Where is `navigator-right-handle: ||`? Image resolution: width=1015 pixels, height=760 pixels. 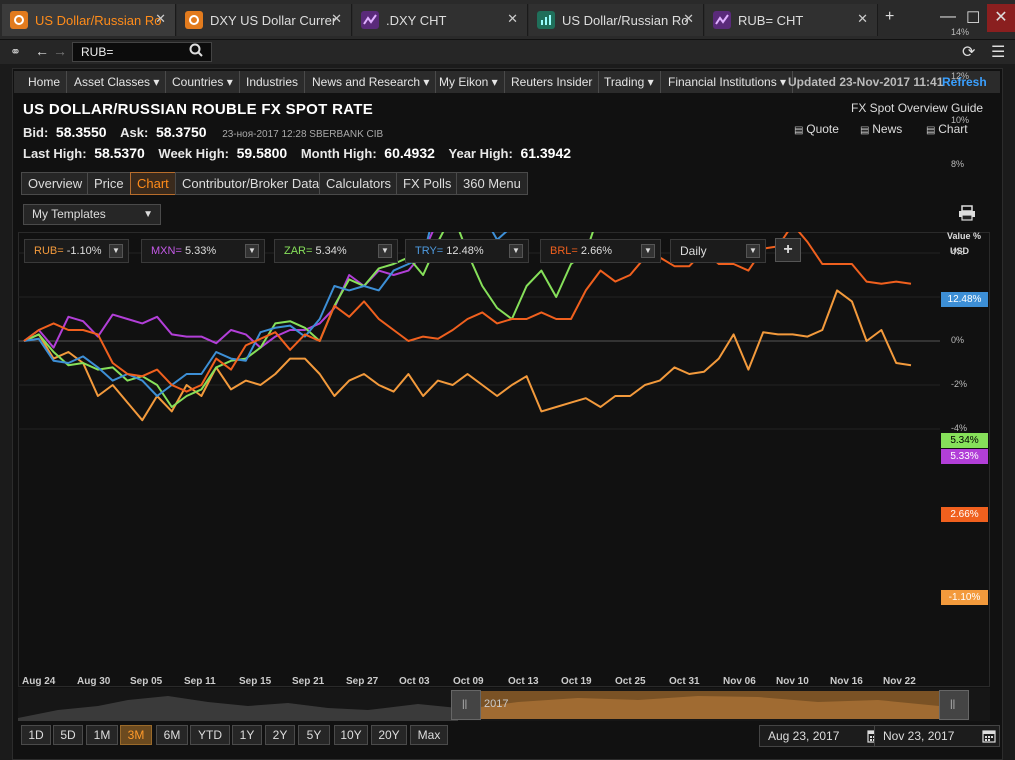 navigator-right-handle: || is located at coordinates (954, 705).